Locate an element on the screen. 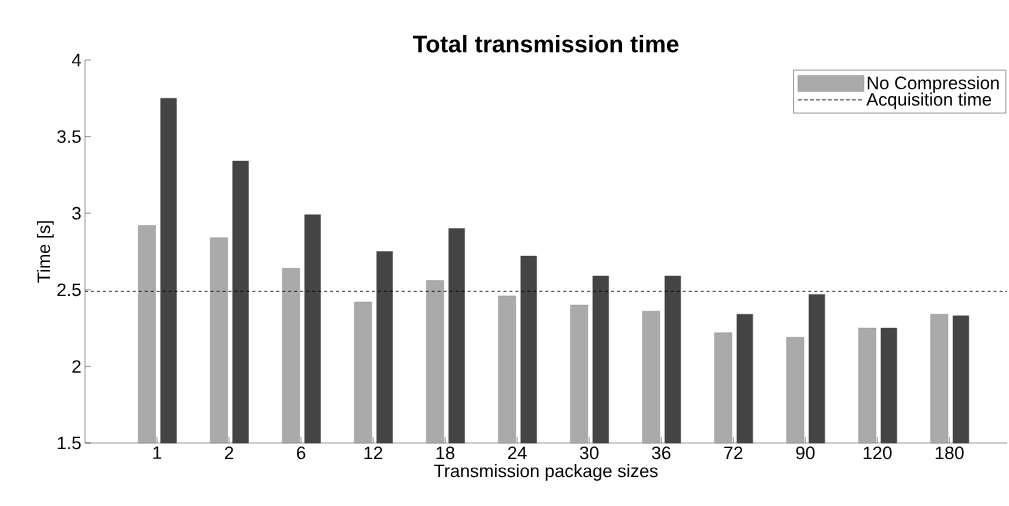  x-tick-label: 120 is located at coordinates (877, 453).